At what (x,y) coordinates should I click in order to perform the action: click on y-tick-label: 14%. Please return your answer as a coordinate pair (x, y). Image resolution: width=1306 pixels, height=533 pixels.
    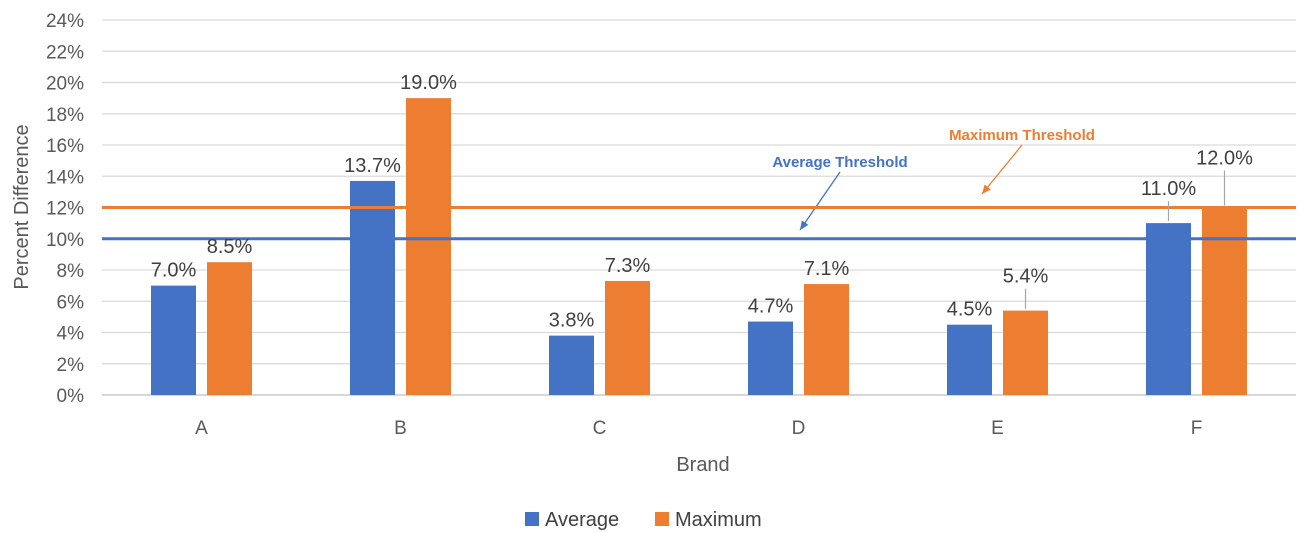
    Looking at the image, I should click on (65, 177).